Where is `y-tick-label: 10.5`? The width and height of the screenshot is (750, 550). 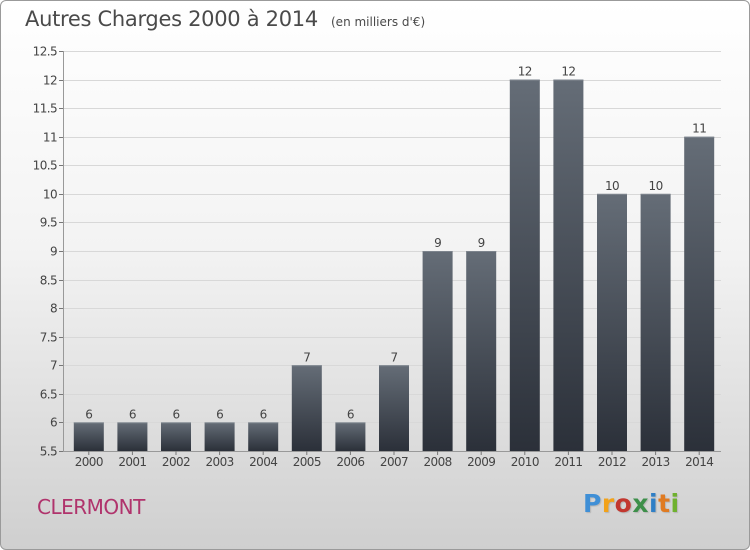 y-tick-label: 10.5 is located at coordinates (45, 166).